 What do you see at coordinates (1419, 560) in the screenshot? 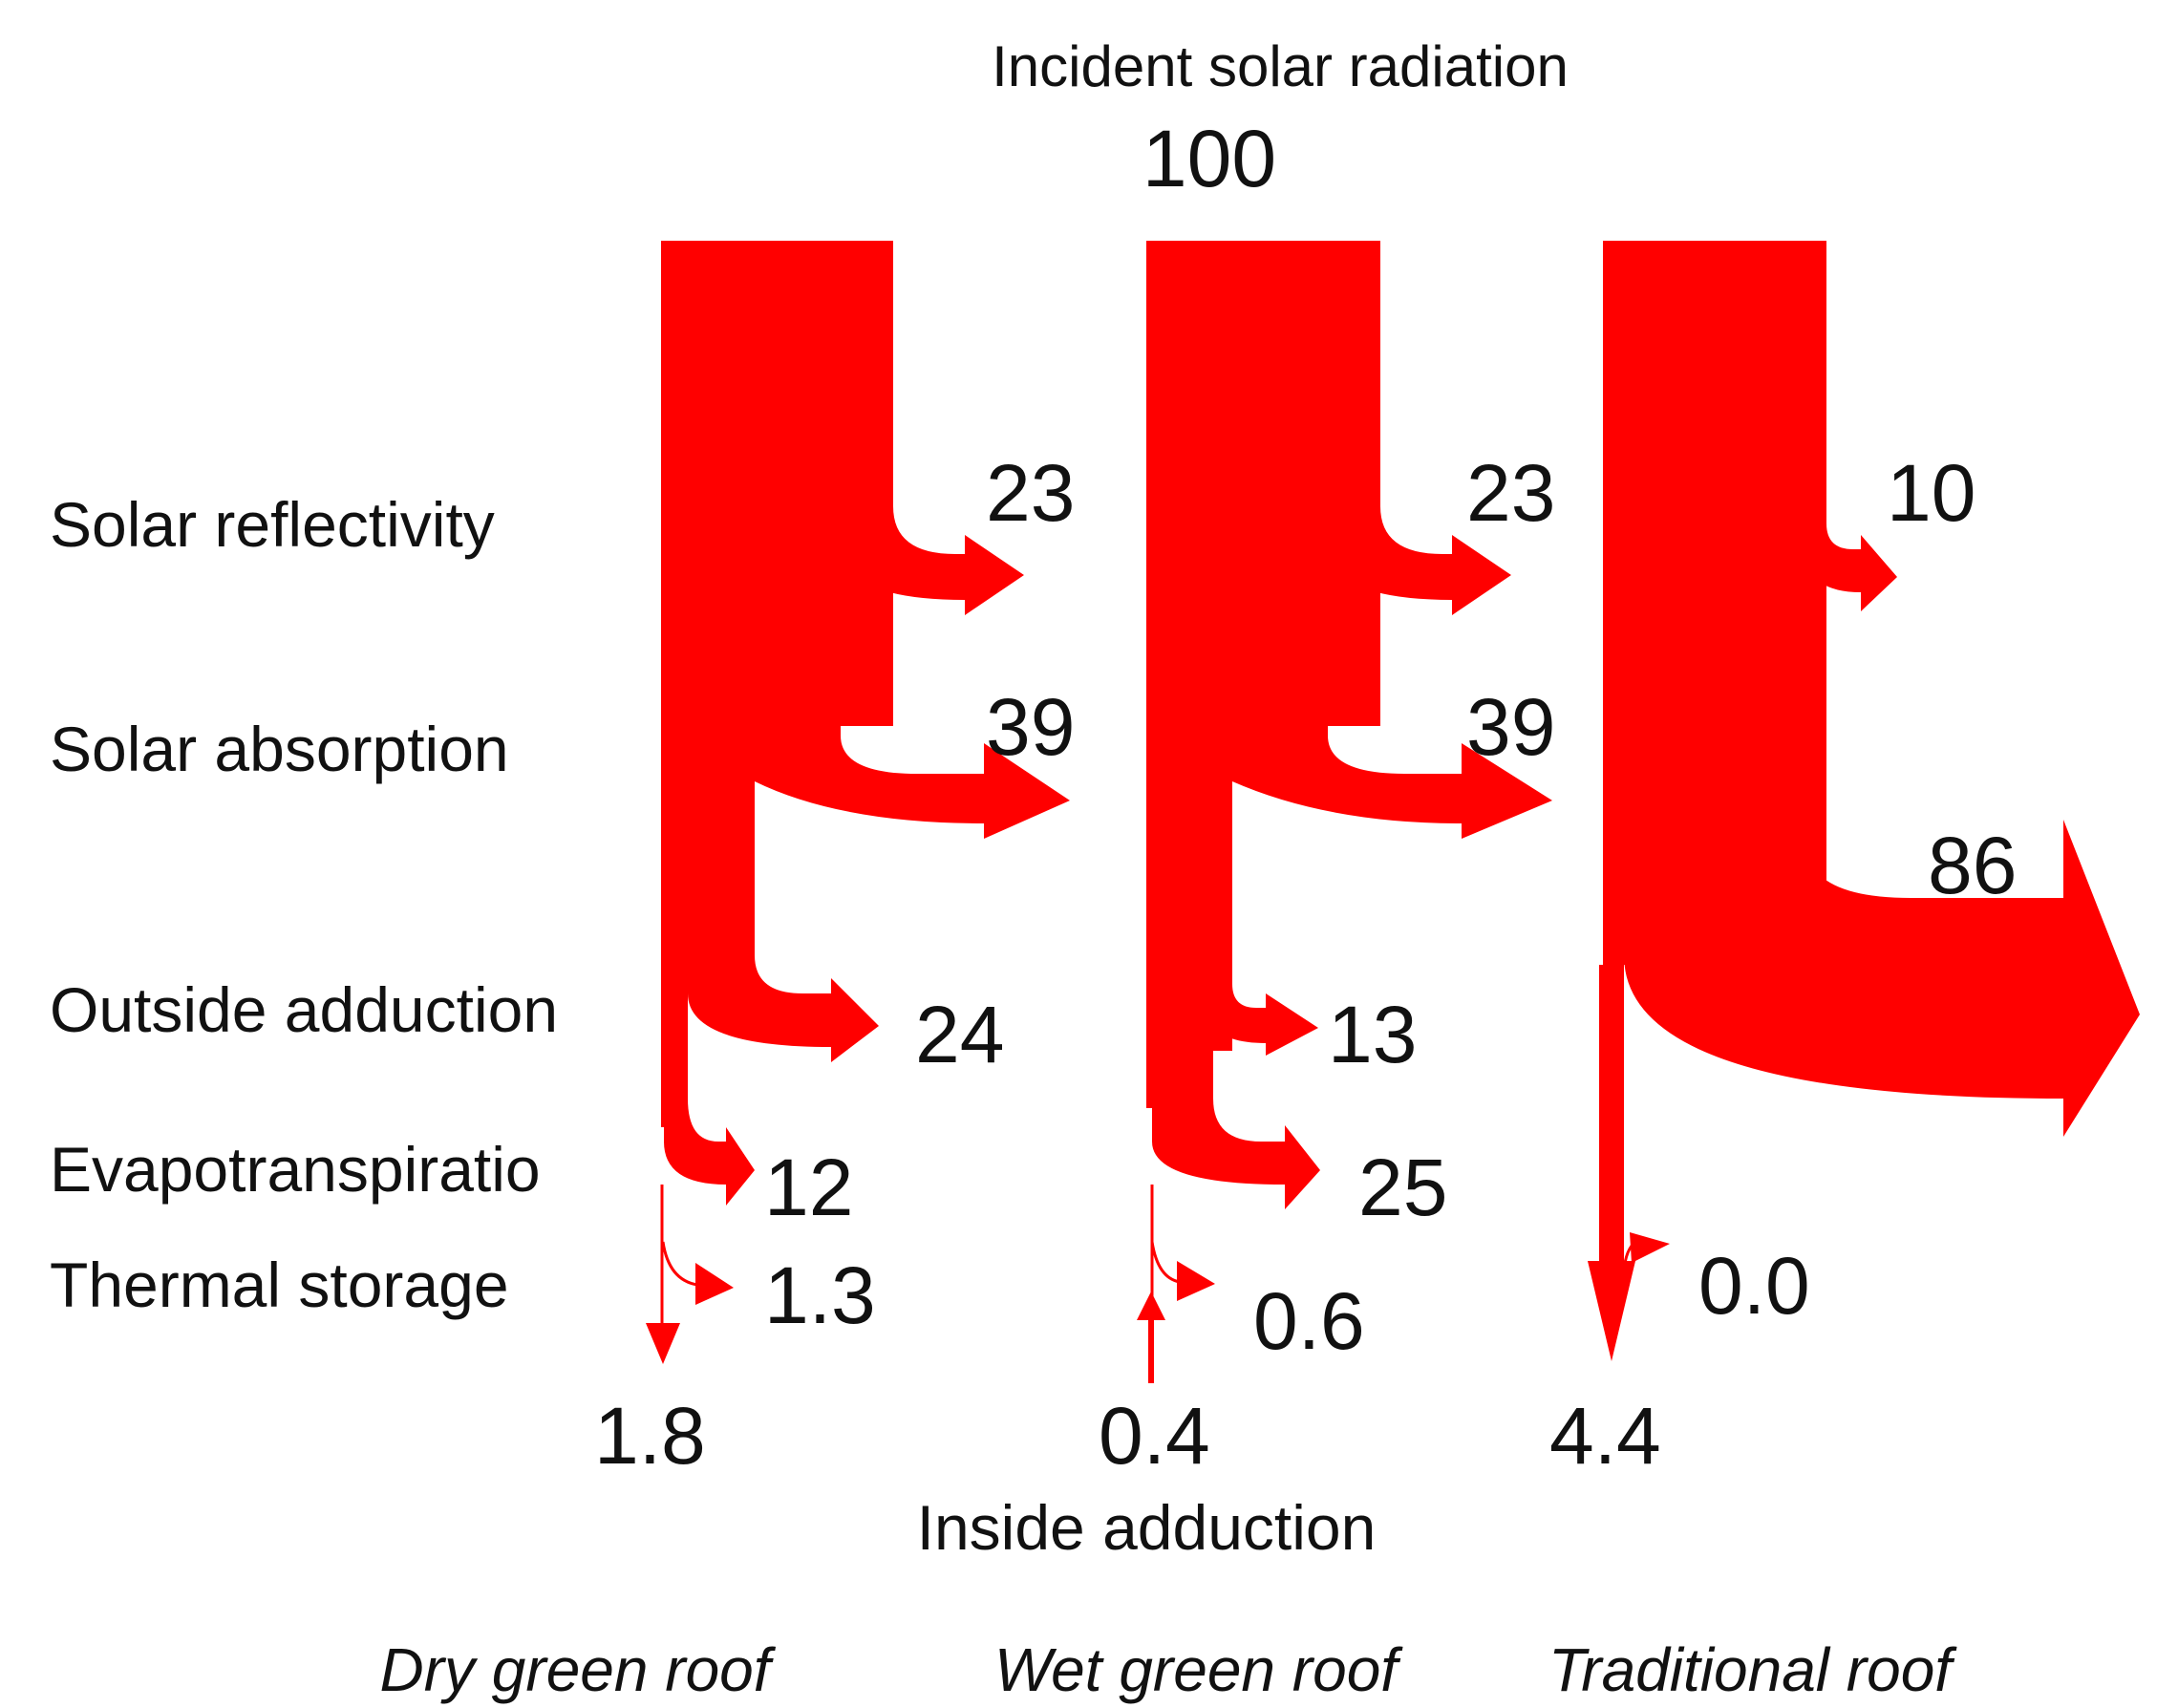
I see `wet-reflectivity-arrow` at bounding box center [1419, 560].